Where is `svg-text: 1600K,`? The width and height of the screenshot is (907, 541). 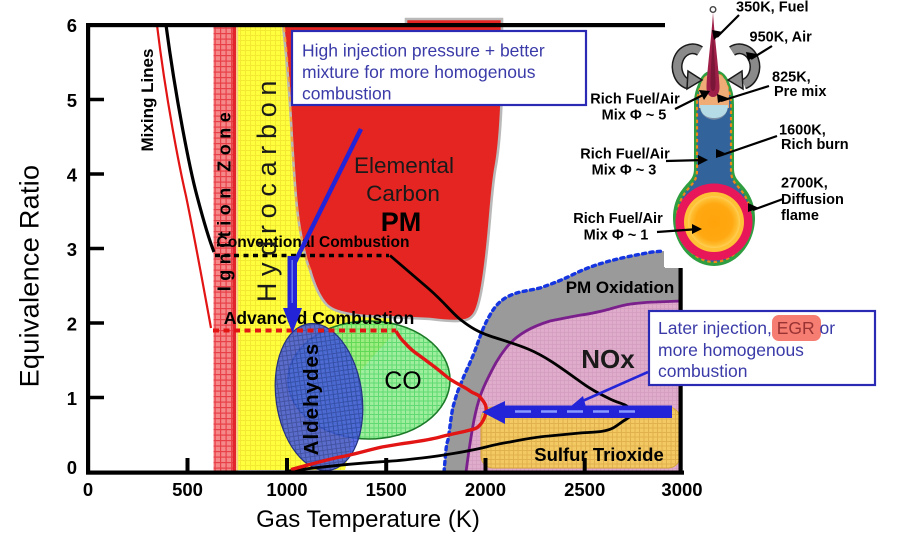 svg-text: 1600K, is located at coordinates (802, 131).